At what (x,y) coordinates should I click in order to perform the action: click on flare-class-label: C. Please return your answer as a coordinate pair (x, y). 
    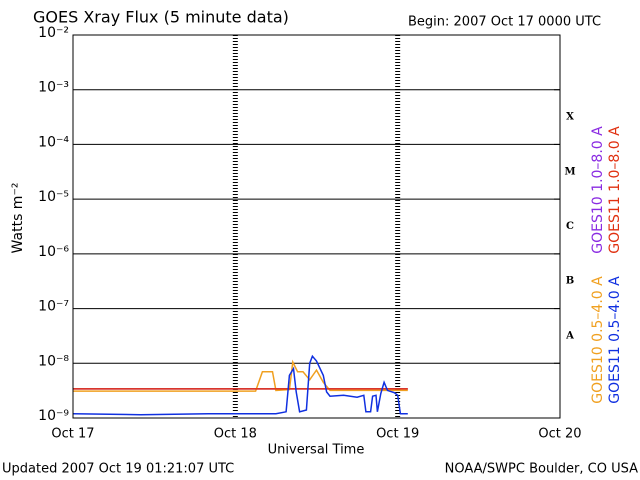
    Looking at the image, I should click on (570, 226).